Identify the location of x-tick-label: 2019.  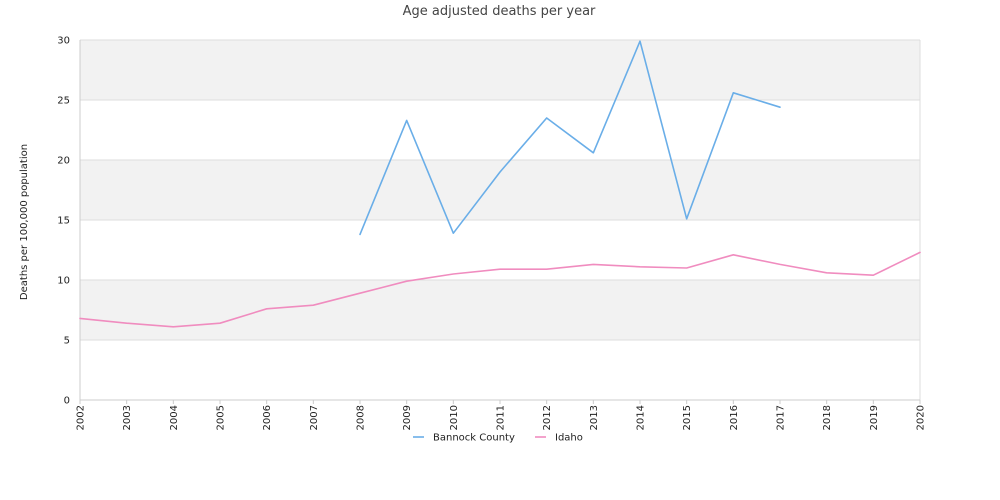
(874, 417).